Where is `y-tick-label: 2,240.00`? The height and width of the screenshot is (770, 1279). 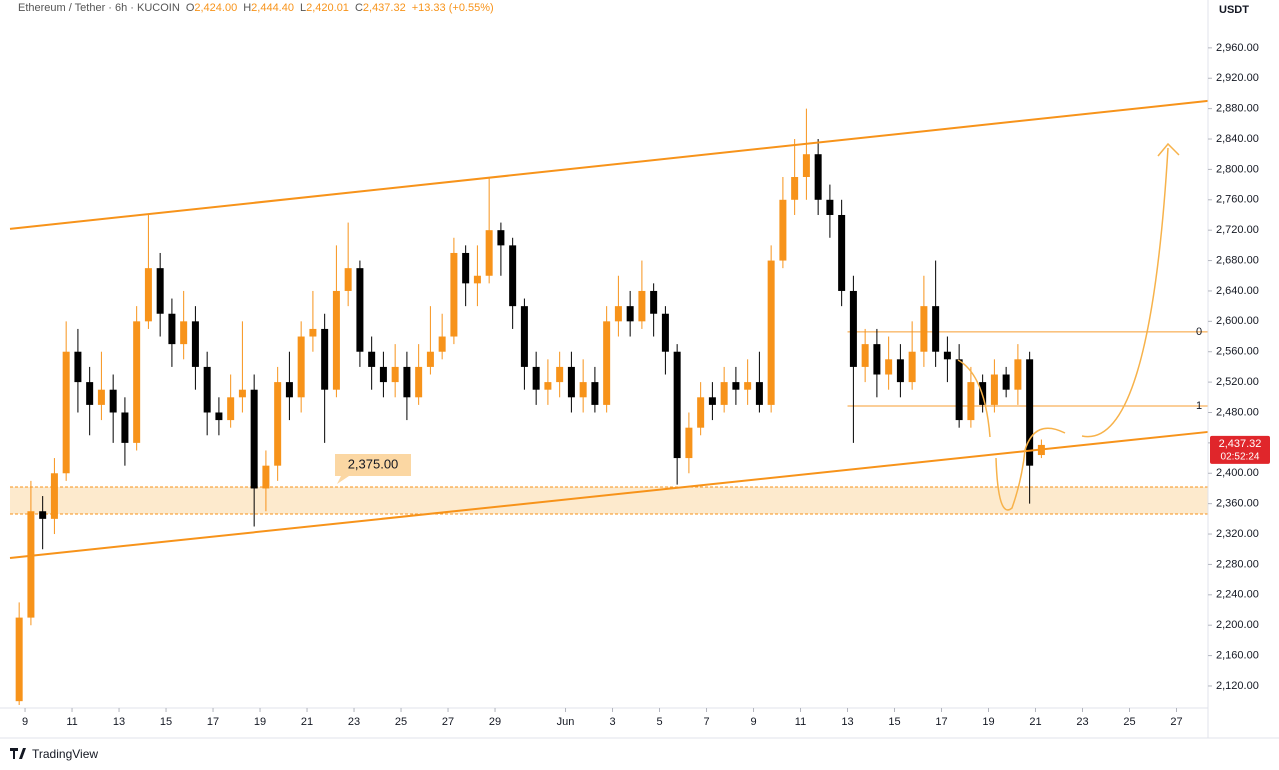
y-tick-label: 2,240.00 is located at coordinates (1237, 595).